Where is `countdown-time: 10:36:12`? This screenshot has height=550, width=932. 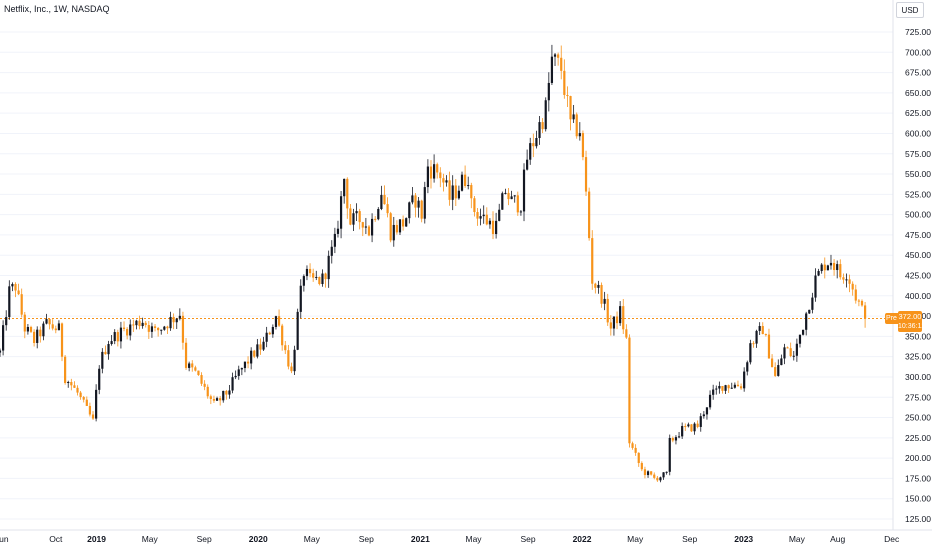
countdown-time: 10:36:12 is located at coordinates (912, 326).